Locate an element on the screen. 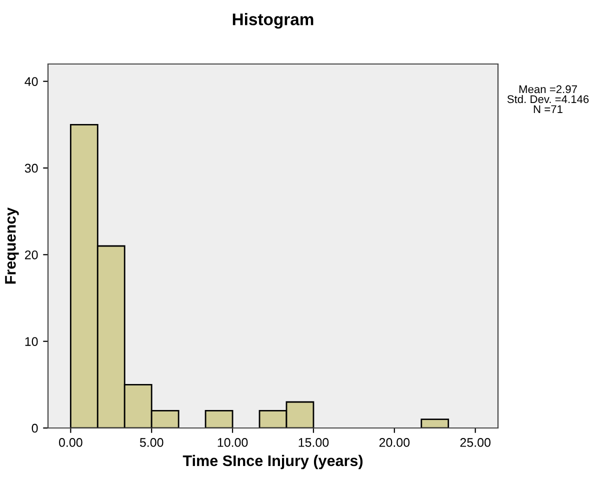  y-tick-label: 0 is located at coordinates (35, 428).